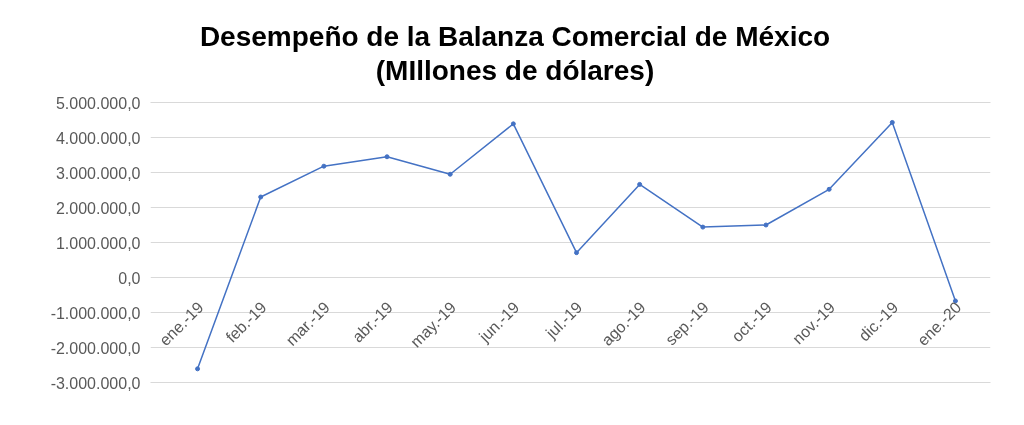  What do you see at coordinates (98, 243) in the screenshot?
I see `y-tick-label: 1.000.000,0` at bounding box center [98, 243].